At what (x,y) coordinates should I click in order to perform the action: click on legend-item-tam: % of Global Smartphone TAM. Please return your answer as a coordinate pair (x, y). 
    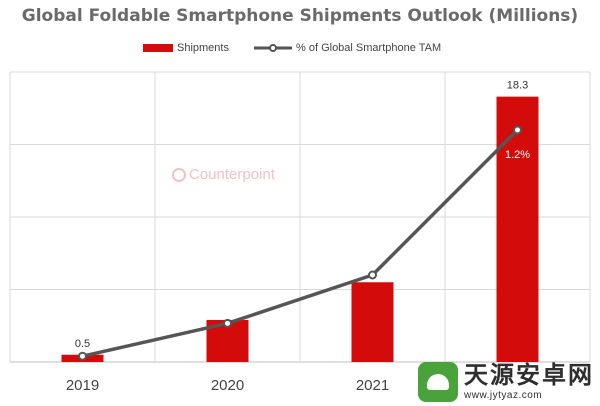
    Looking at the image, I should click on (347, 48).